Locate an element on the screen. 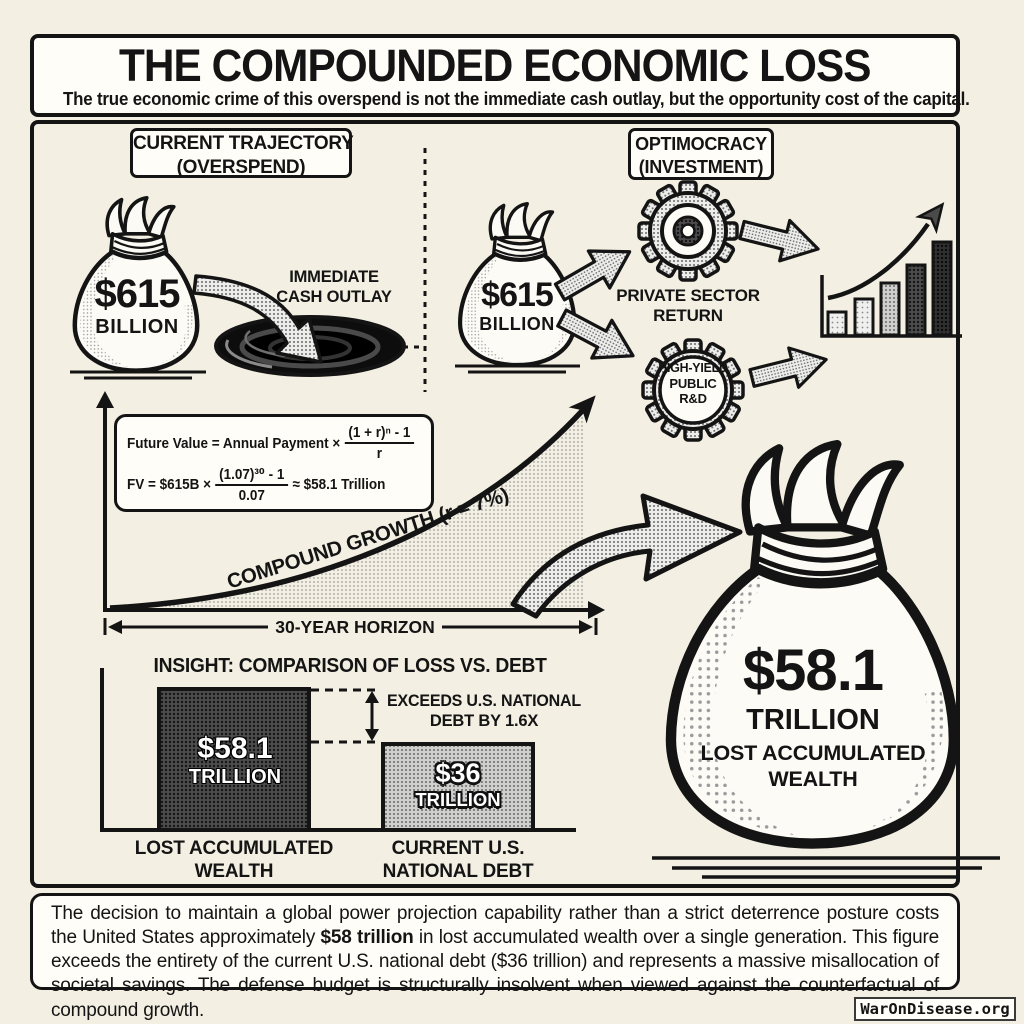  exceeds-gap-arrow-icon is located at coordinates (372, 716).